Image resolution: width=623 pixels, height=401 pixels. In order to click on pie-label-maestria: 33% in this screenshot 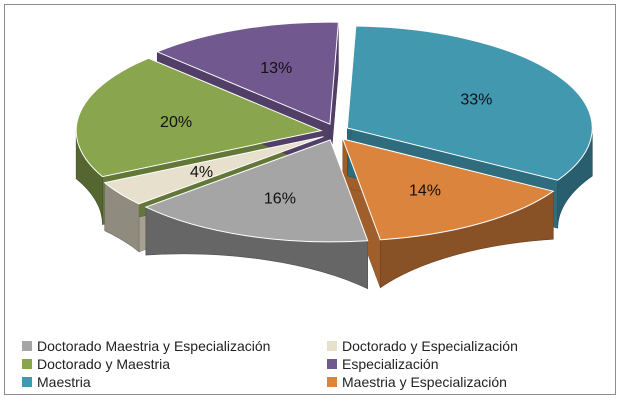, I will do `click(476, 100)`.